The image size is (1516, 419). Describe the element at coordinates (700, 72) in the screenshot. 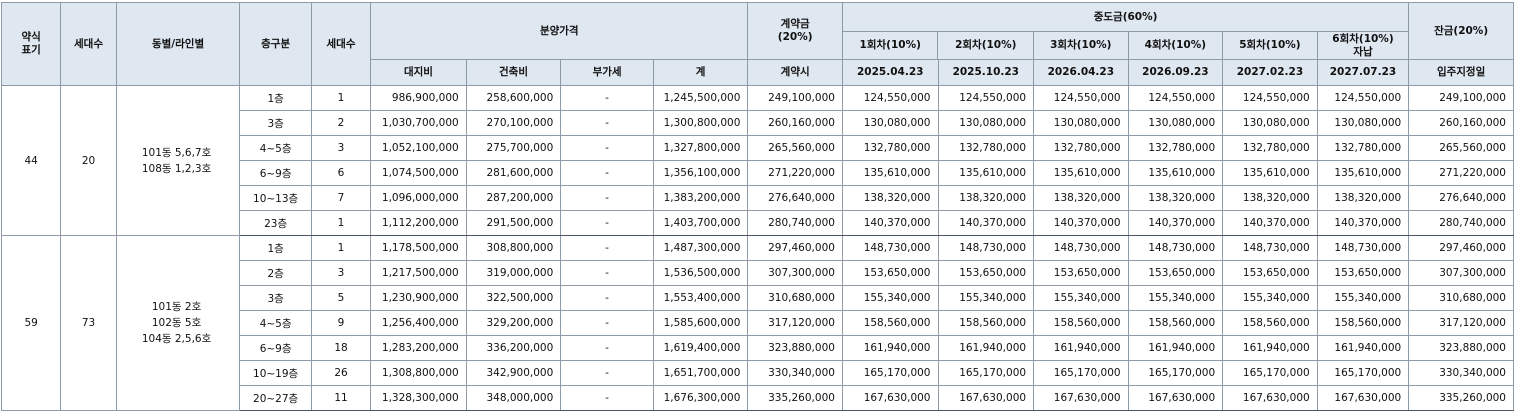

I see `header-total: 계` at that location.